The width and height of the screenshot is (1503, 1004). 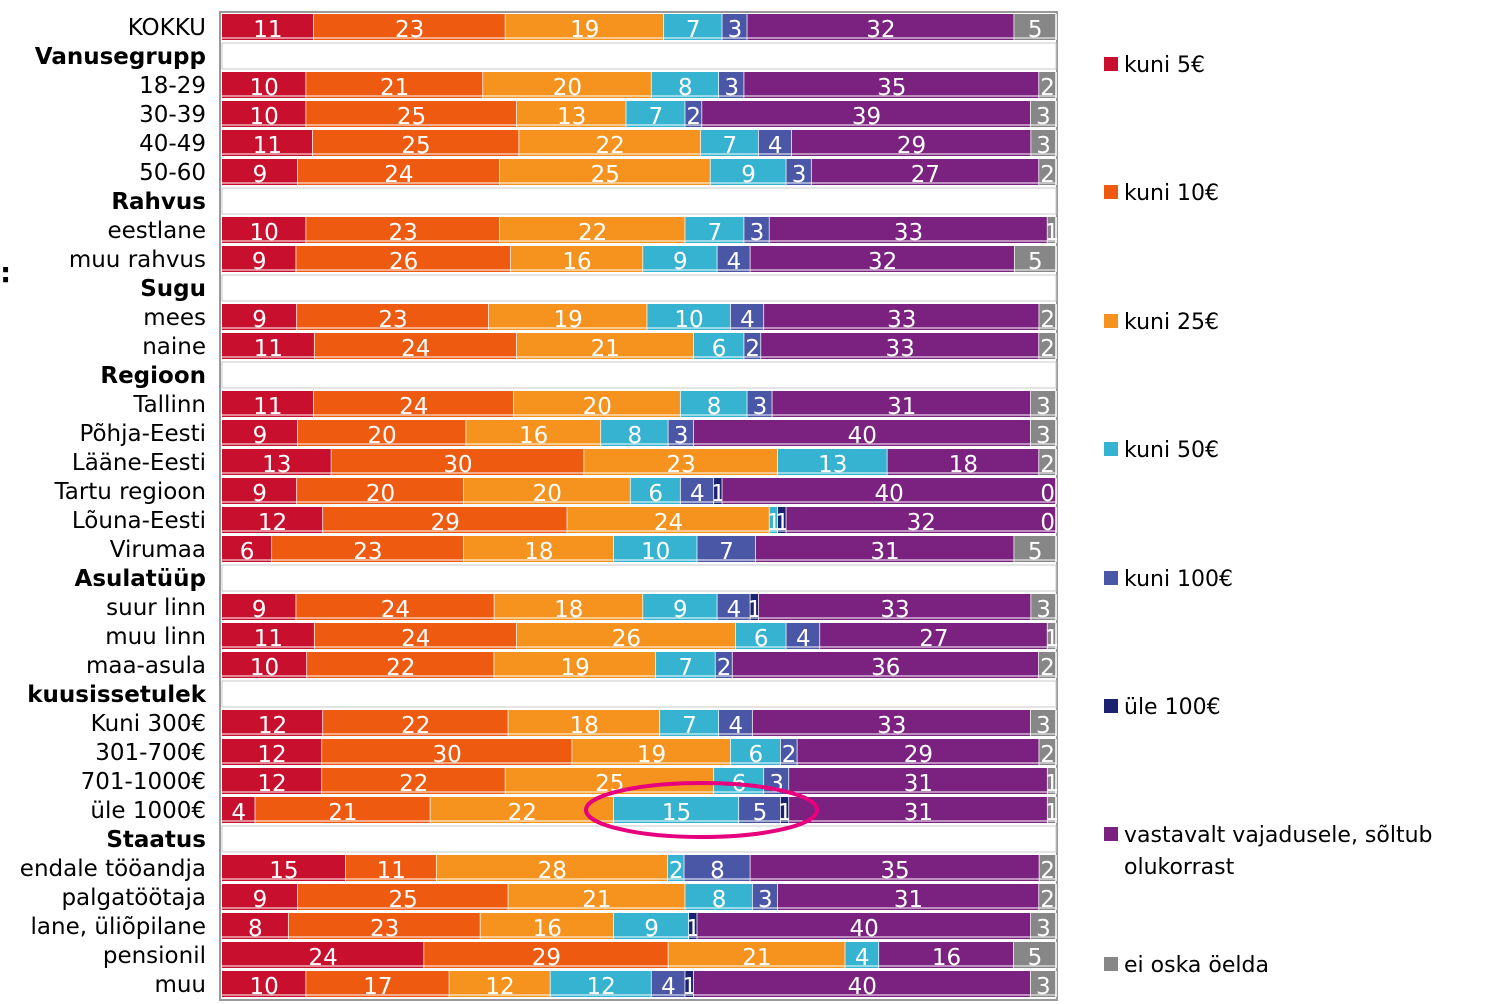 What do you see at coordinates (639, 869) in the screenshot?
I see `row-endale-tooandja: 15 11 28 2 8 35 2` at bounding box center [639, 869].